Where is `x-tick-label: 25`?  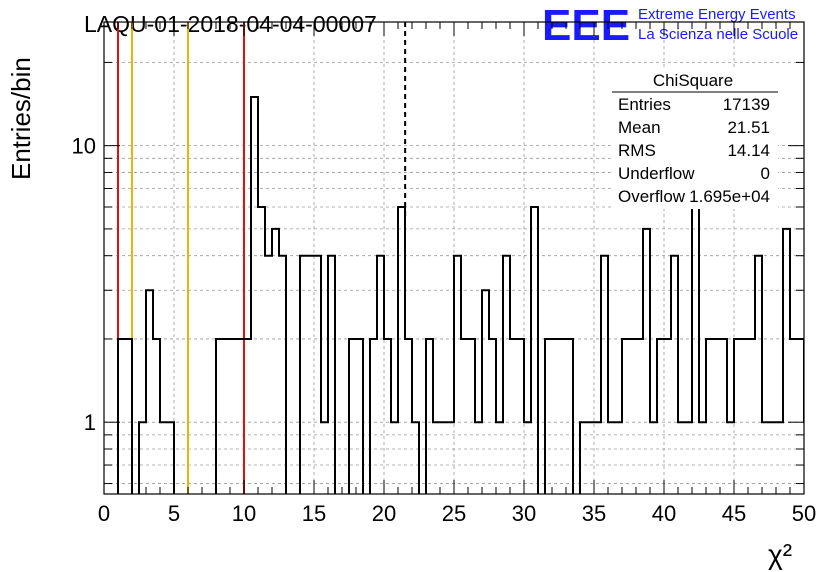
x-tick-label: 25 is located at coordinates (454, 513).